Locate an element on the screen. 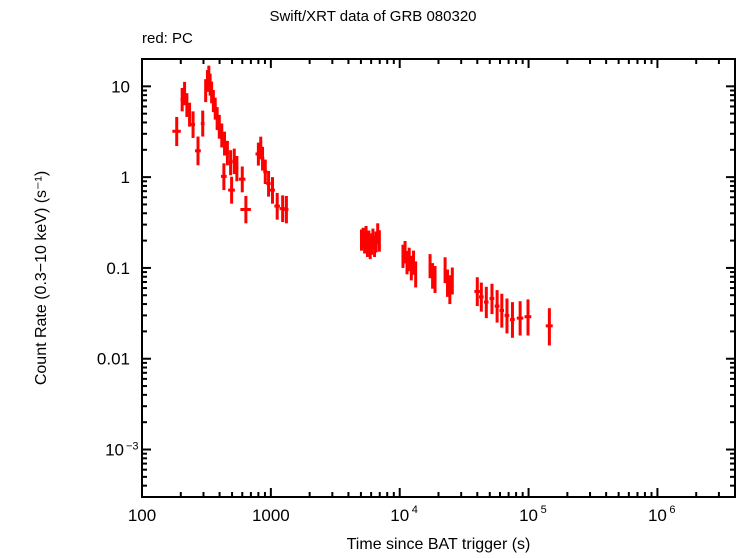  svg-text: 0.1 is located at coordinates (118, 268).